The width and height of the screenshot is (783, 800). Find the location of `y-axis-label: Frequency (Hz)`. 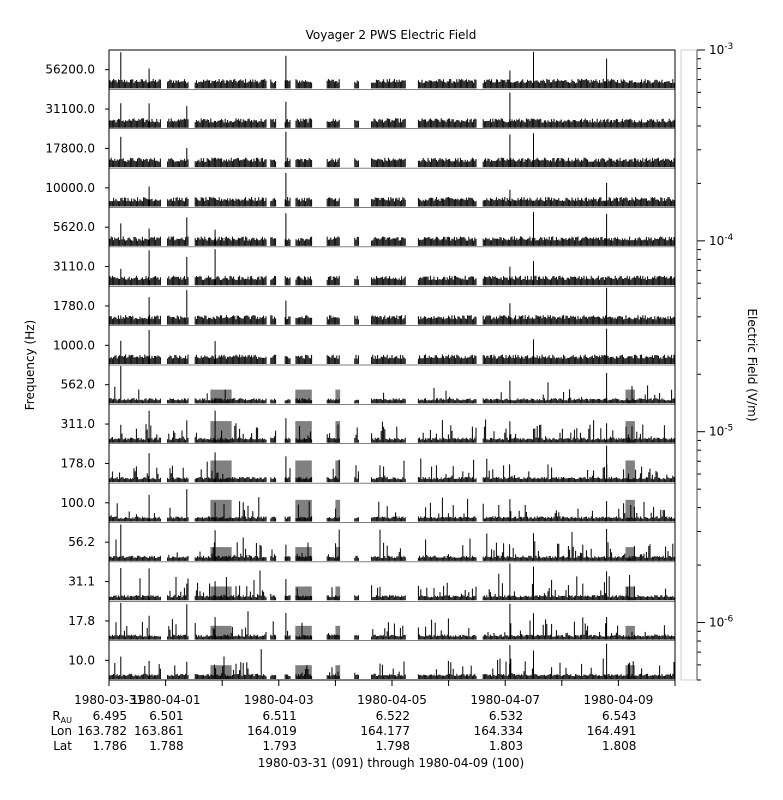

y-axis-label: Frequency (Hz) is located at coordinates (30, 365).